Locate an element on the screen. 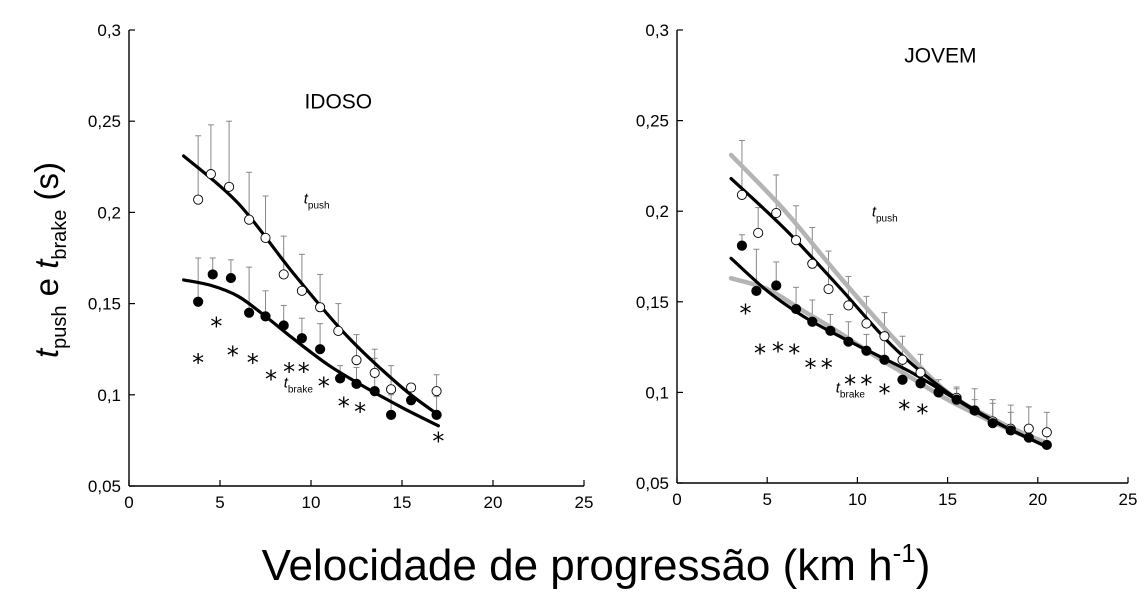 This screenshot has width=1144, height=598. y-tick-label: 0,15 is located at coordinates (652, 302).